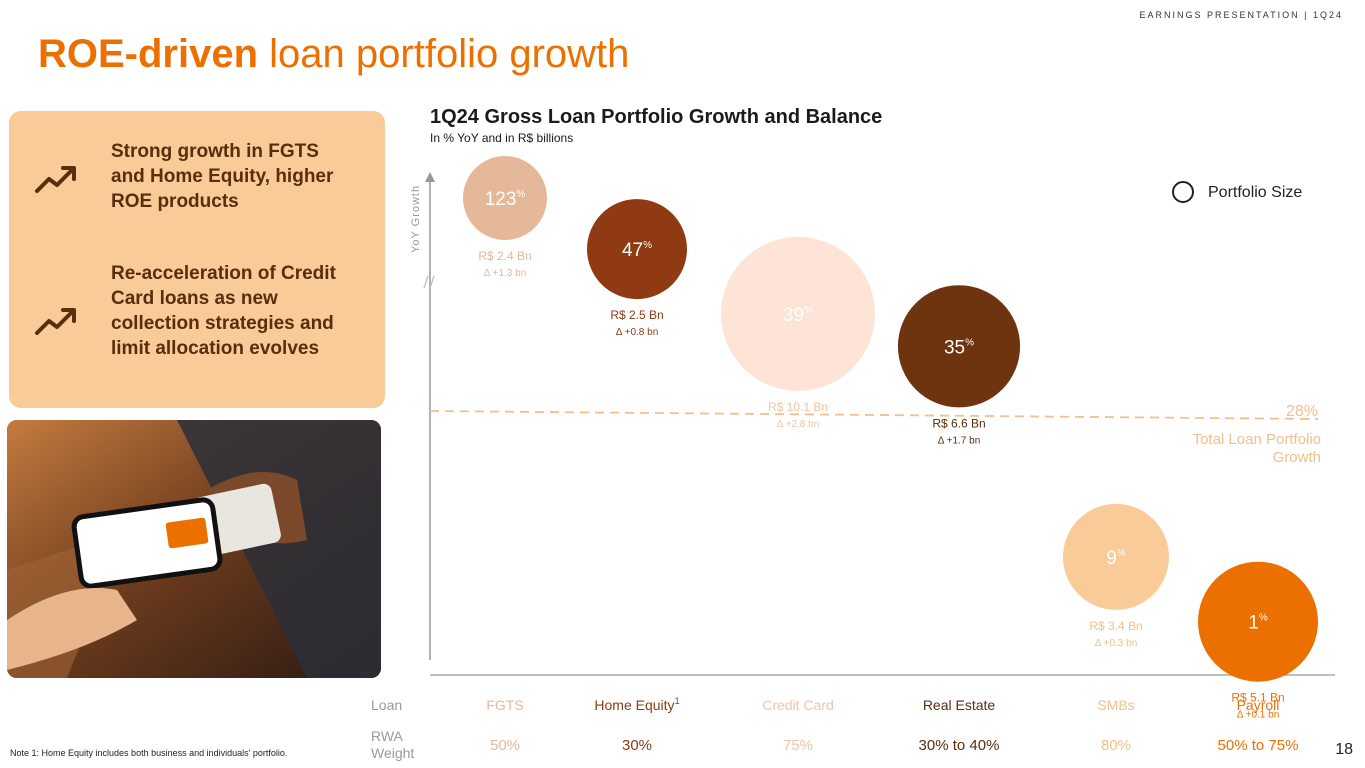 This screenshot has height=768, width=1365. I want to click on category-label: Credit Card, so click(798, 705).